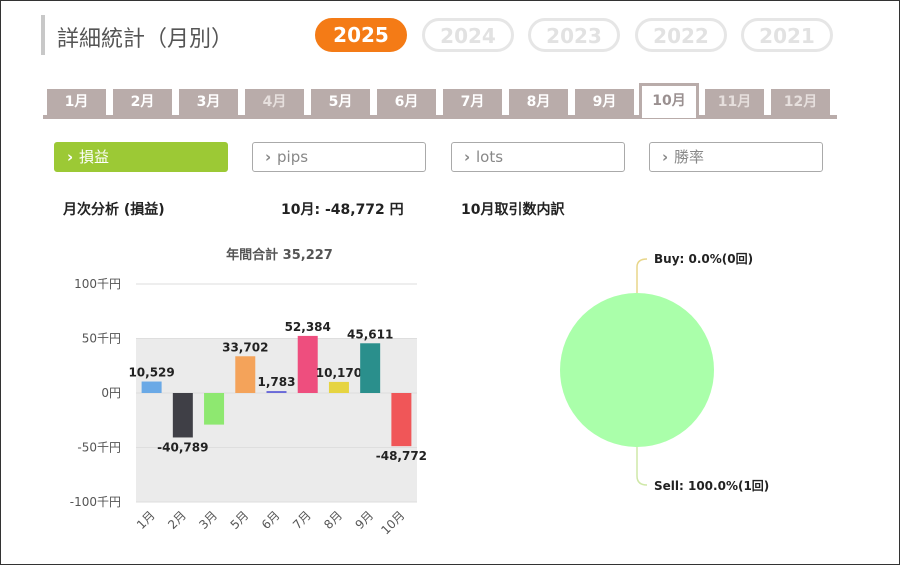 This screenshot has height=565, width=900. I want to click on year-button-2021: 2021, so click(787, 35).